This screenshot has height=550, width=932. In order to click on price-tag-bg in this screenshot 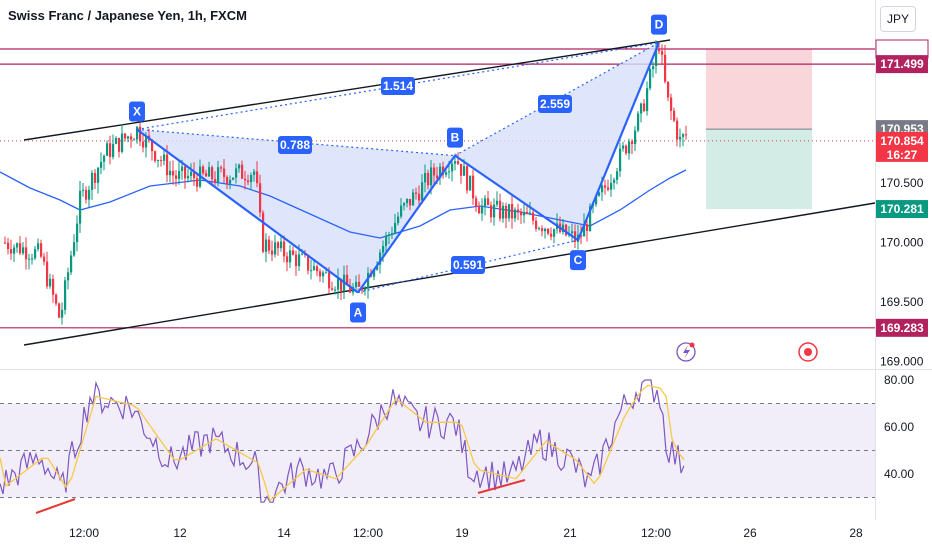, I will do `click(902, 327)`.